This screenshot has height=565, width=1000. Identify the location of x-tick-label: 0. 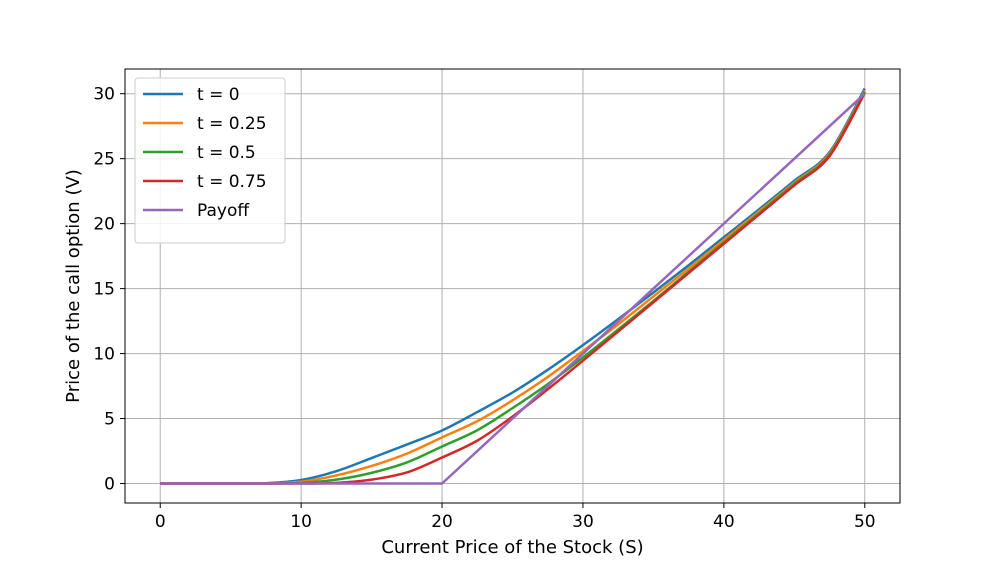
(160, 522).